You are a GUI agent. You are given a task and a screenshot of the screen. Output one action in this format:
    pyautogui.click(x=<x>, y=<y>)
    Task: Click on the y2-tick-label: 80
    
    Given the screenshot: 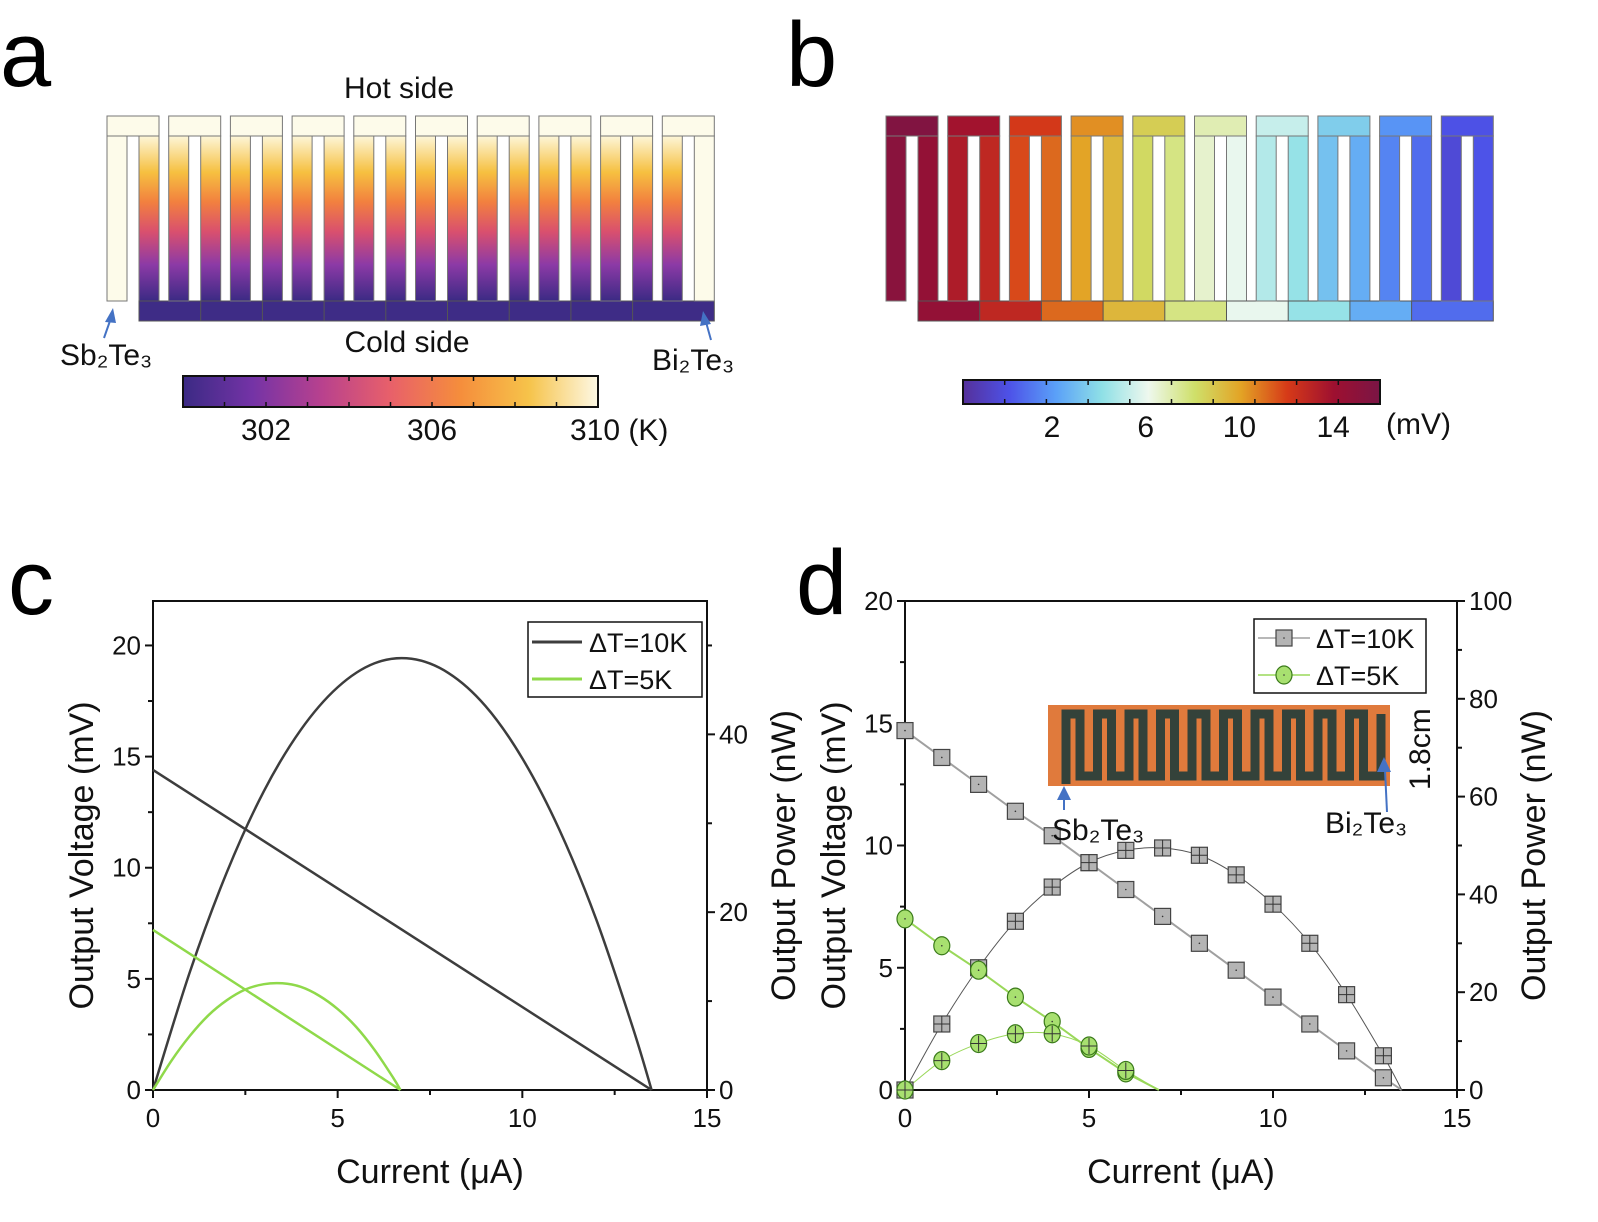 What is the action you would take?
    pyautogui.click(x=1483, y=699)
    